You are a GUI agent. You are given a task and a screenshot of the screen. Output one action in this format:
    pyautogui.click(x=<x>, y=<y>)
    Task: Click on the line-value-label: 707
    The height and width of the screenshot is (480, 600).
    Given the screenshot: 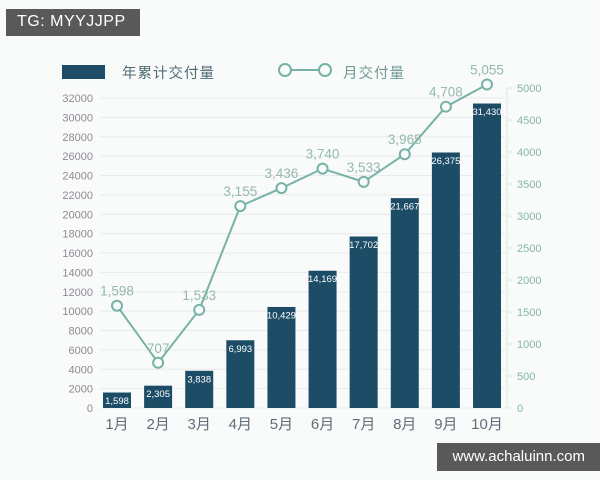 What is the action you would take?
    pyautogui.click(x=158, y=348)
    